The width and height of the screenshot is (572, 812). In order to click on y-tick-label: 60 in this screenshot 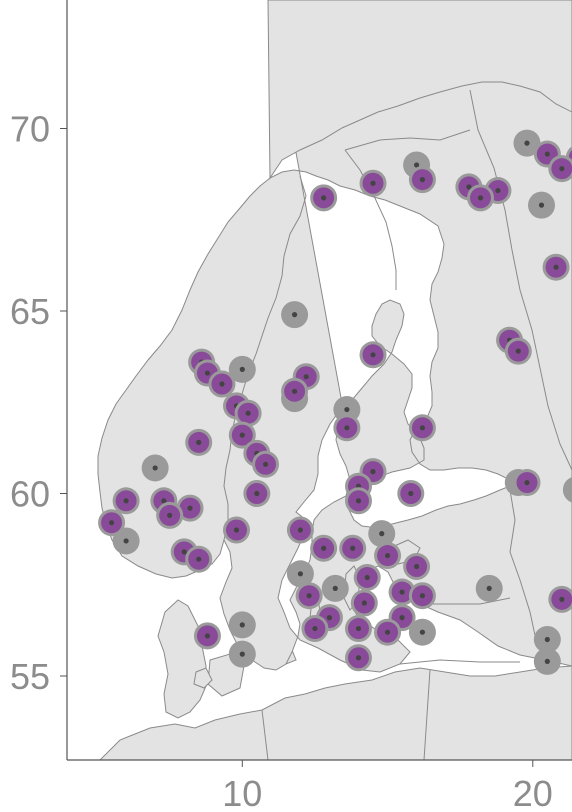, I will do `click(30, 494)`.